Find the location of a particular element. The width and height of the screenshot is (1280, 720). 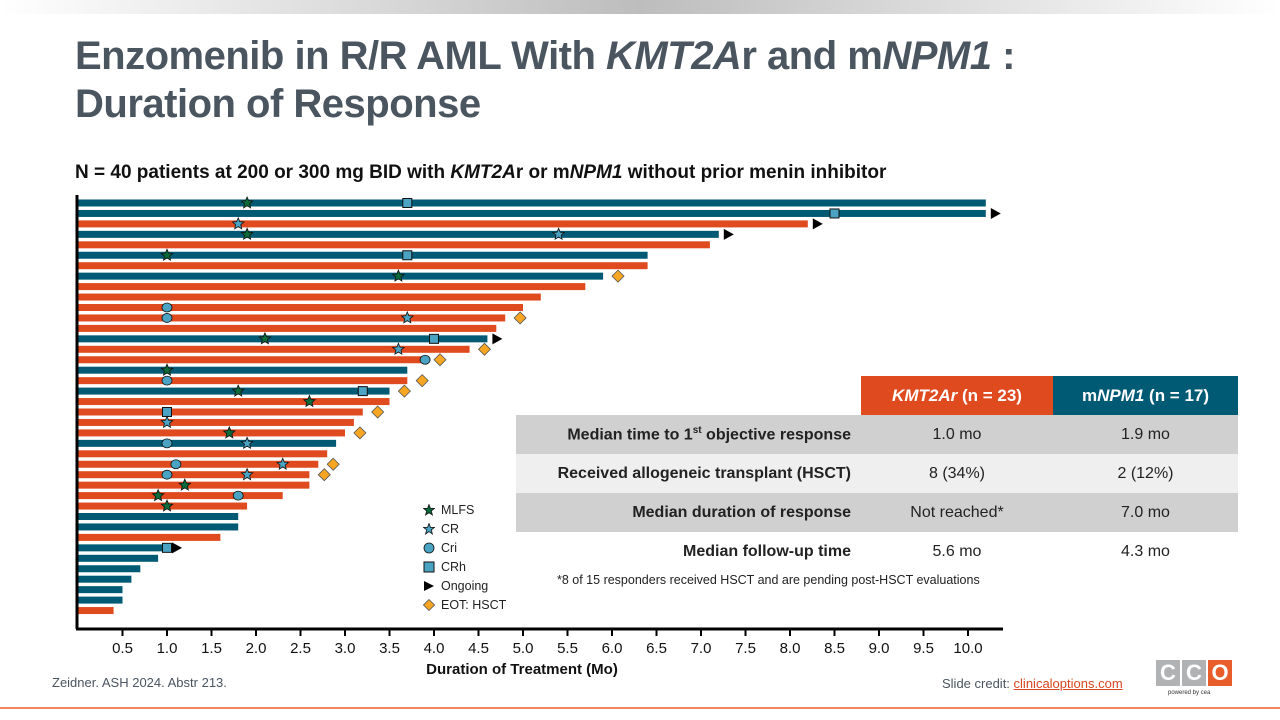

row-label: Median follow-up time is located at coordinates (767, 551).